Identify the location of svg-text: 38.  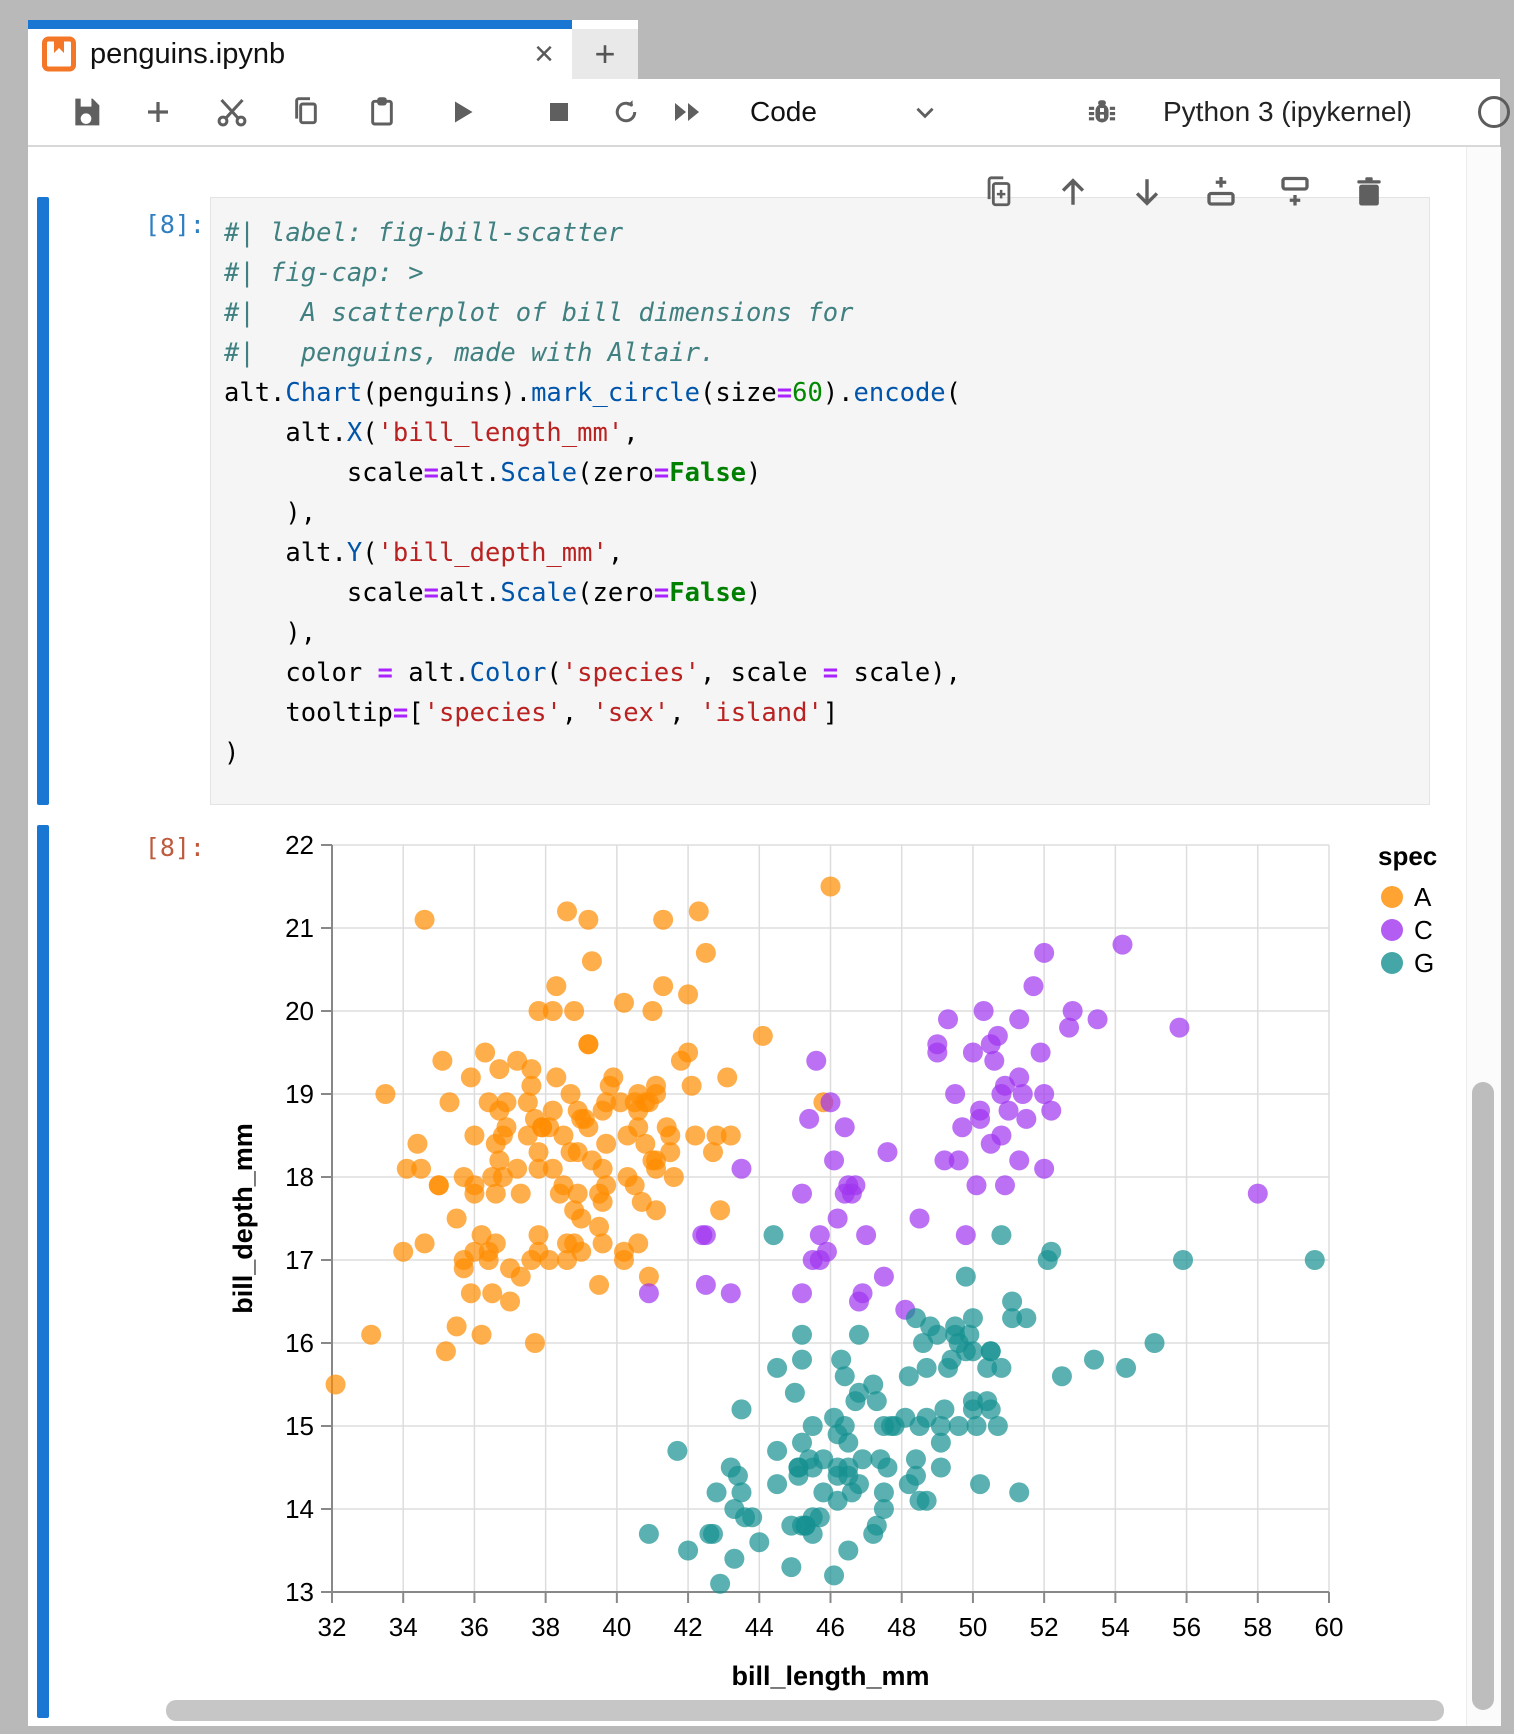
(545, 1627).